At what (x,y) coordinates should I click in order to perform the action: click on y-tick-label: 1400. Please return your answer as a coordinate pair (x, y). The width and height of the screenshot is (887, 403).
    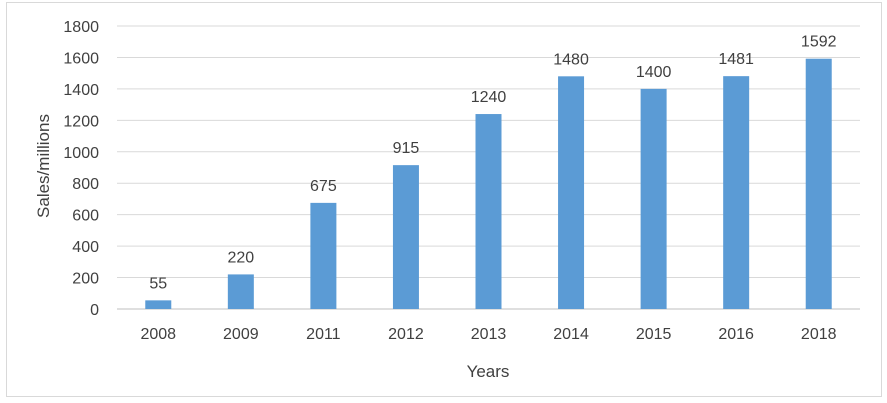
    Looking at the image, I should click on (81, 90).